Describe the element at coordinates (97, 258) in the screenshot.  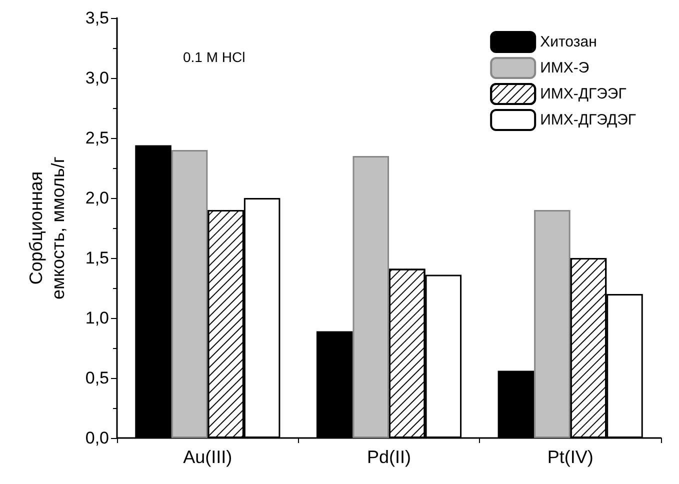
I see `y-tick-label: 1,5` at that location.